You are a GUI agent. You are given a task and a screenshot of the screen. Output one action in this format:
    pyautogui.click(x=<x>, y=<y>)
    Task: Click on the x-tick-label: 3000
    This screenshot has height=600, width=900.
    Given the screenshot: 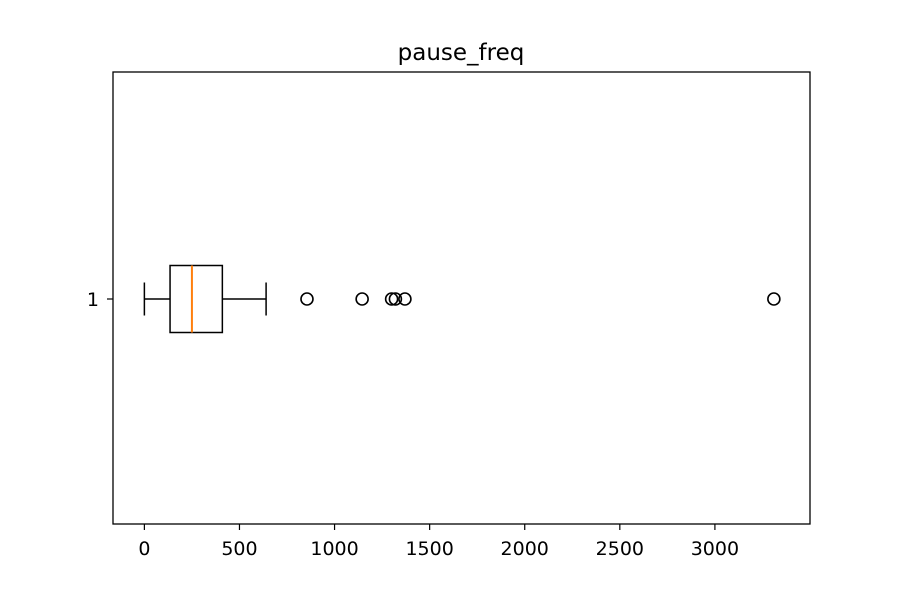 What is the action you would take?
    pyautogui.click(x=715, y=549)
    